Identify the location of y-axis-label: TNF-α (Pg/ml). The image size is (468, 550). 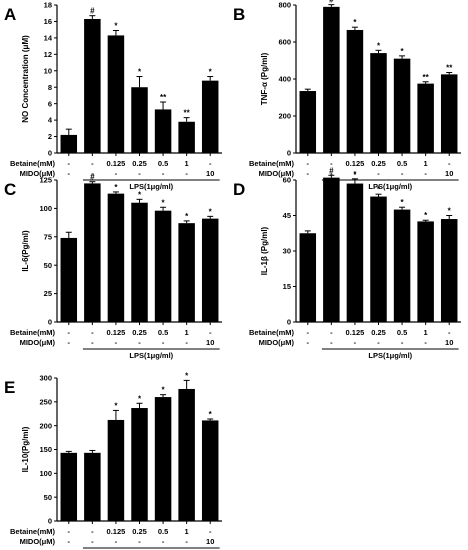
(264, 78).